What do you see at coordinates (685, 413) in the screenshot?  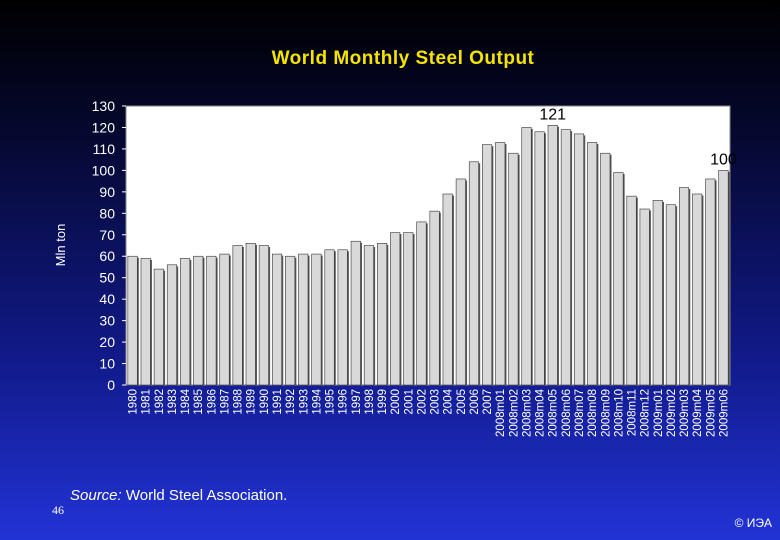 I see `x-tick-label: 2009m03` at bounding box center [685, 413].